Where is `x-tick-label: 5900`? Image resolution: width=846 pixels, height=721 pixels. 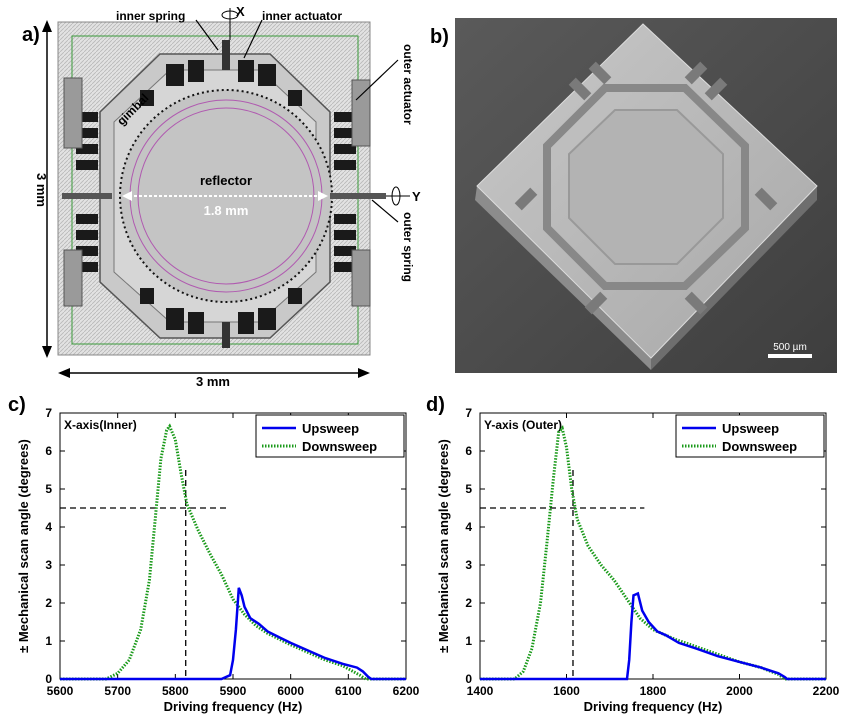
x-tick-label: 5900 is located at coordinates (233, 691).